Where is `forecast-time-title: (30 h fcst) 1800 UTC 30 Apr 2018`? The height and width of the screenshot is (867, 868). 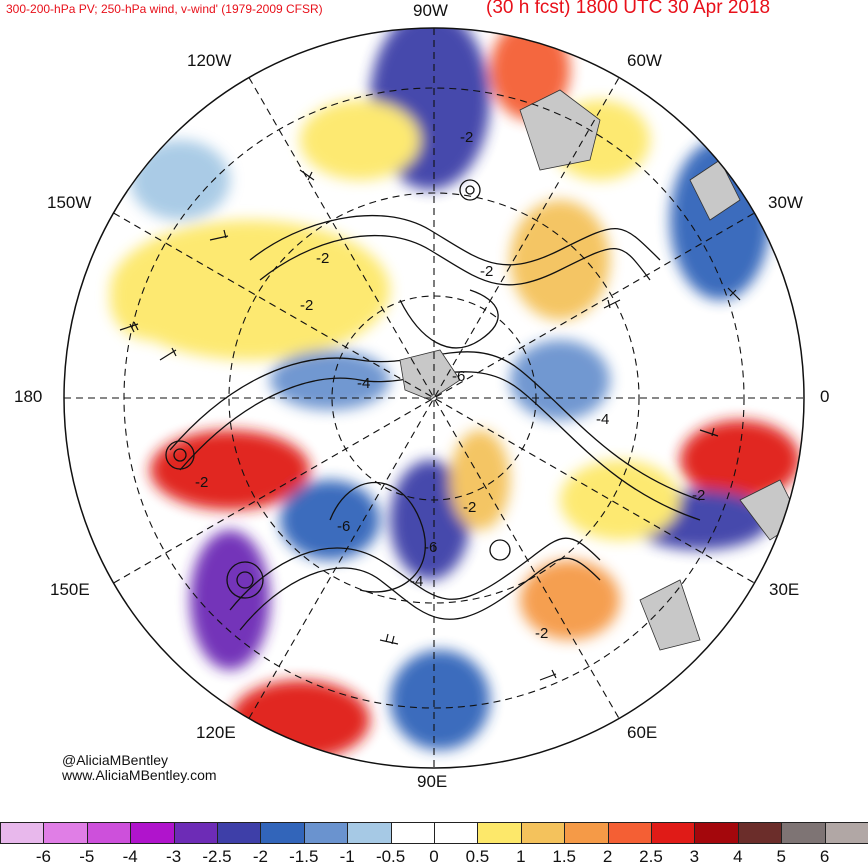 forecast-time-title: (30 h fcst) 1800 UTC 30 Apr 2018 is located at coordinates (628, 9).